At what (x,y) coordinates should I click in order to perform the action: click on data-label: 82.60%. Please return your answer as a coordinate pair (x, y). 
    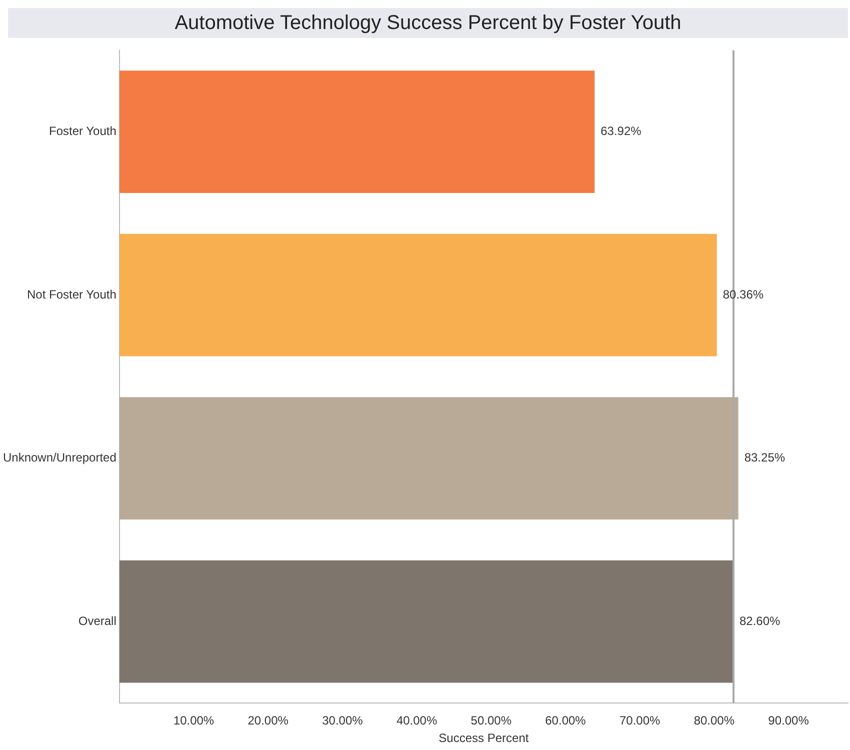
    Looking at the image, I should click on (760, 621).